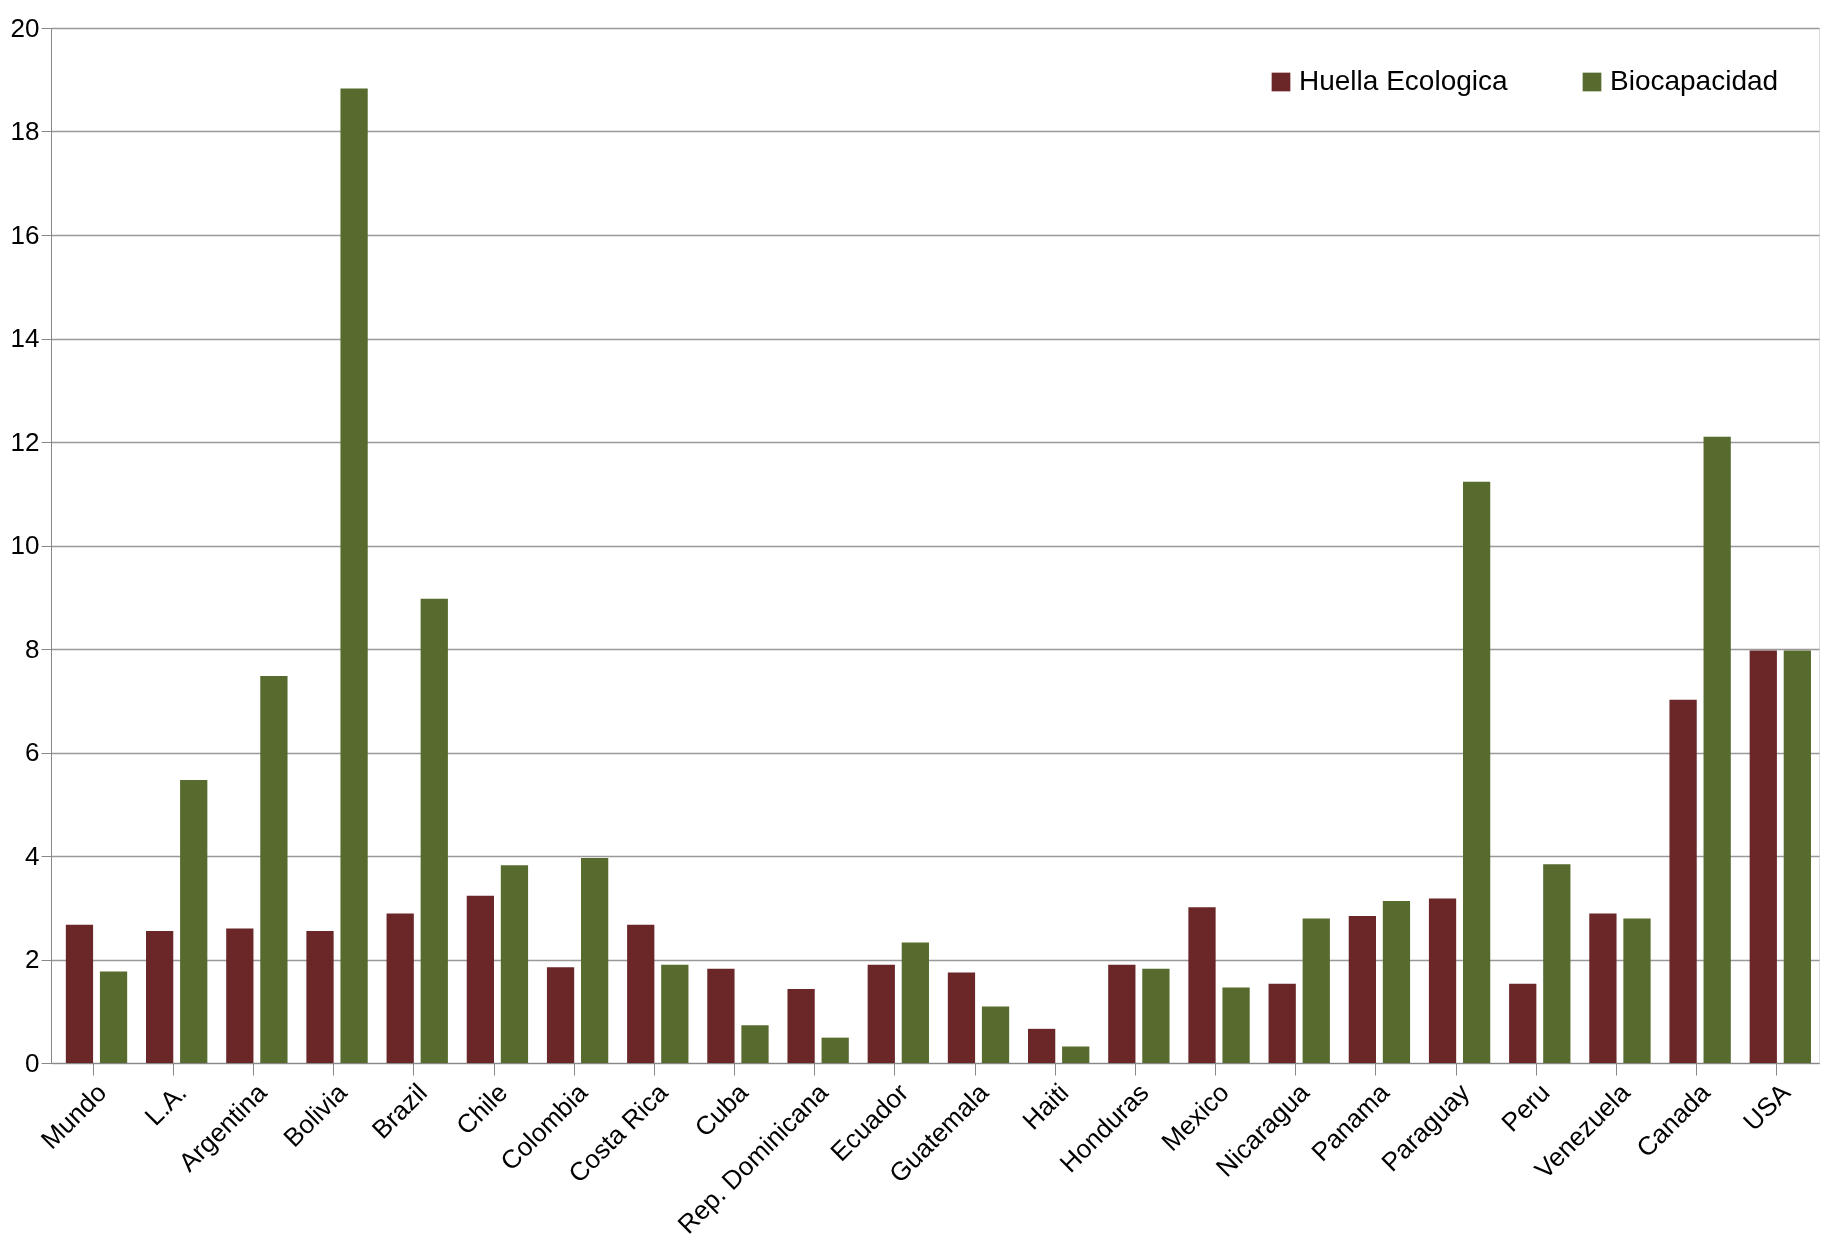 This screenshot has width=1829, height=1249. Describe the element at coordinates (1766, 1106) in the screenshot. I see `x-tick-label: USA` at that location.